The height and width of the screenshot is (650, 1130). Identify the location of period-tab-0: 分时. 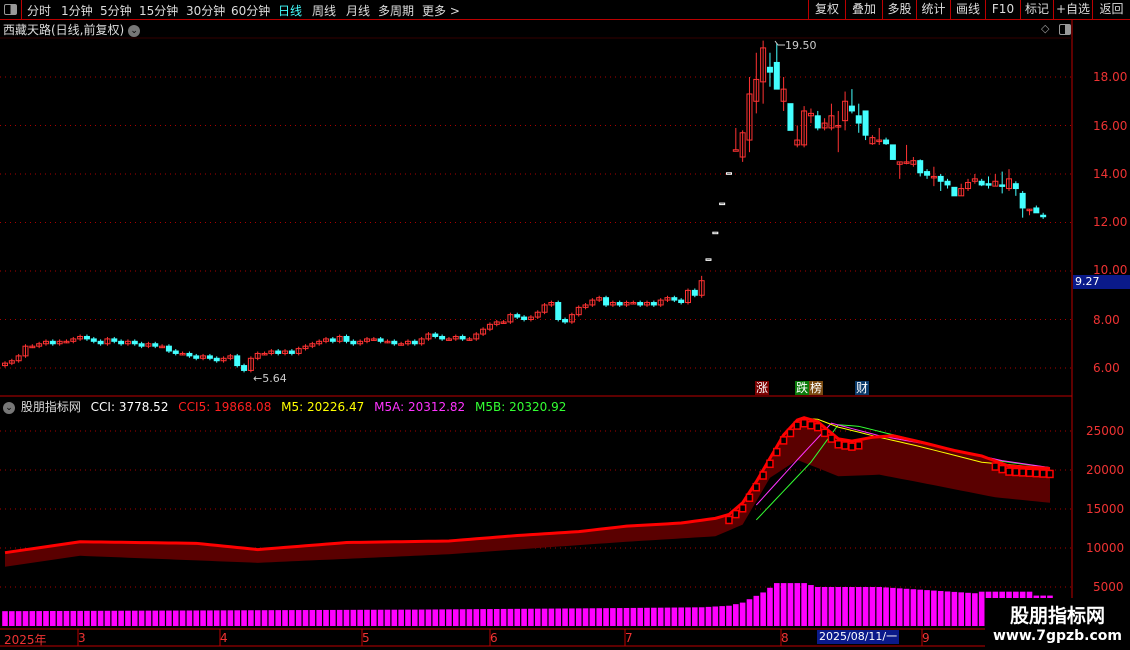
(39, 11).